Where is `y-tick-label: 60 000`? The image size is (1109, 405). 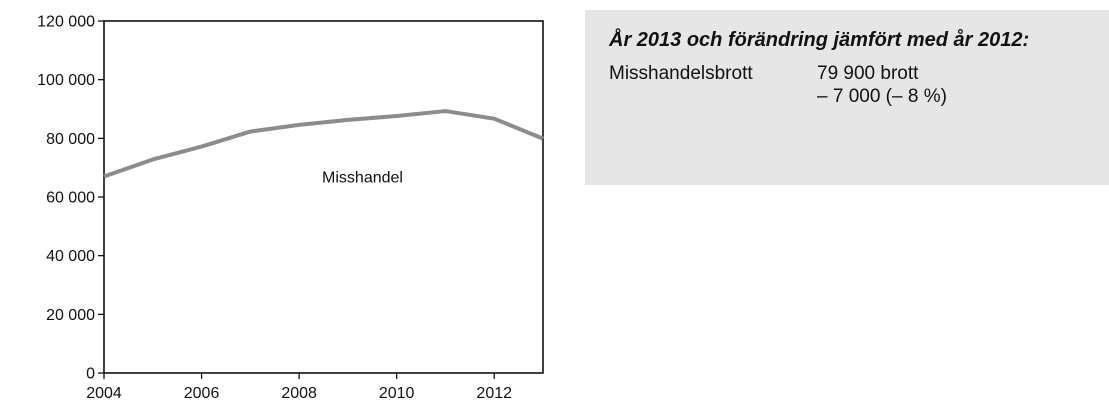 y-tick-label: 60 000 is located at coordinates (70, 198).